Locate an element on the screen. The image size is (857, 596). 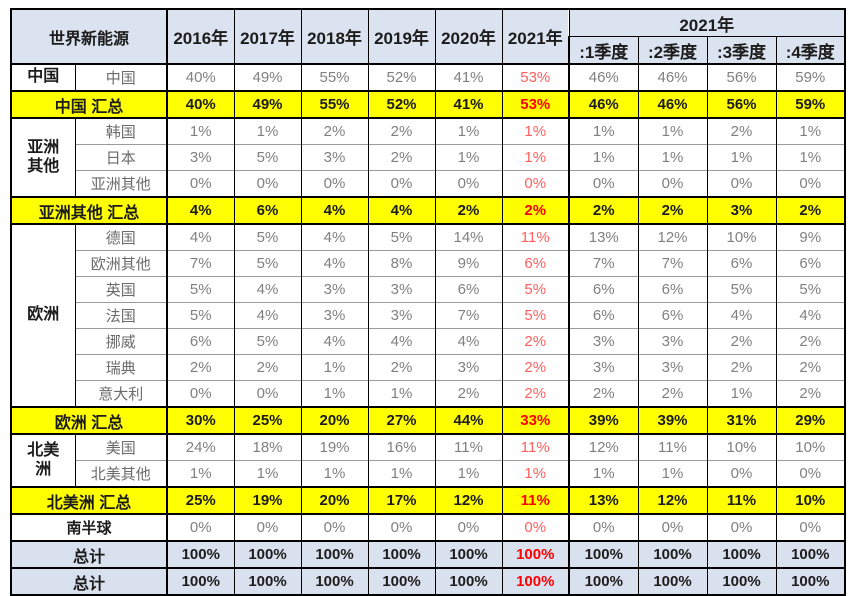
value-cell: 16% is located at coordinates (401, 447).